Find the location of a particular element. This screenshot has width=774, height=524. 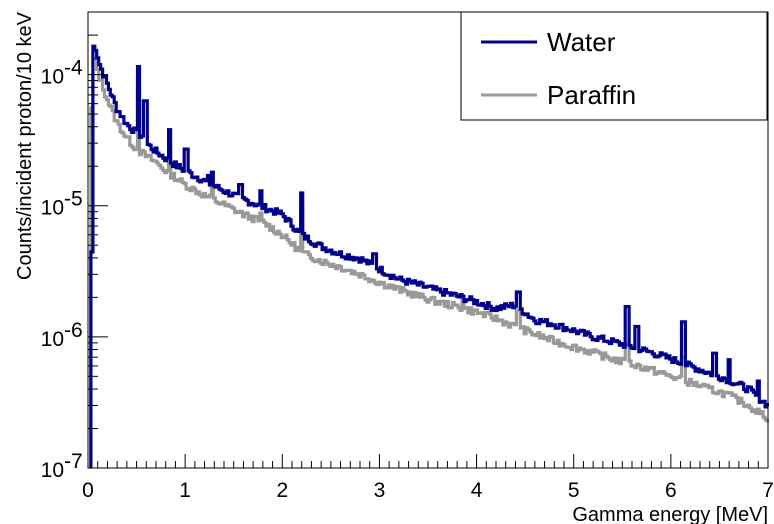

x-tick-label: 5 is located at coordinates (574, 490).